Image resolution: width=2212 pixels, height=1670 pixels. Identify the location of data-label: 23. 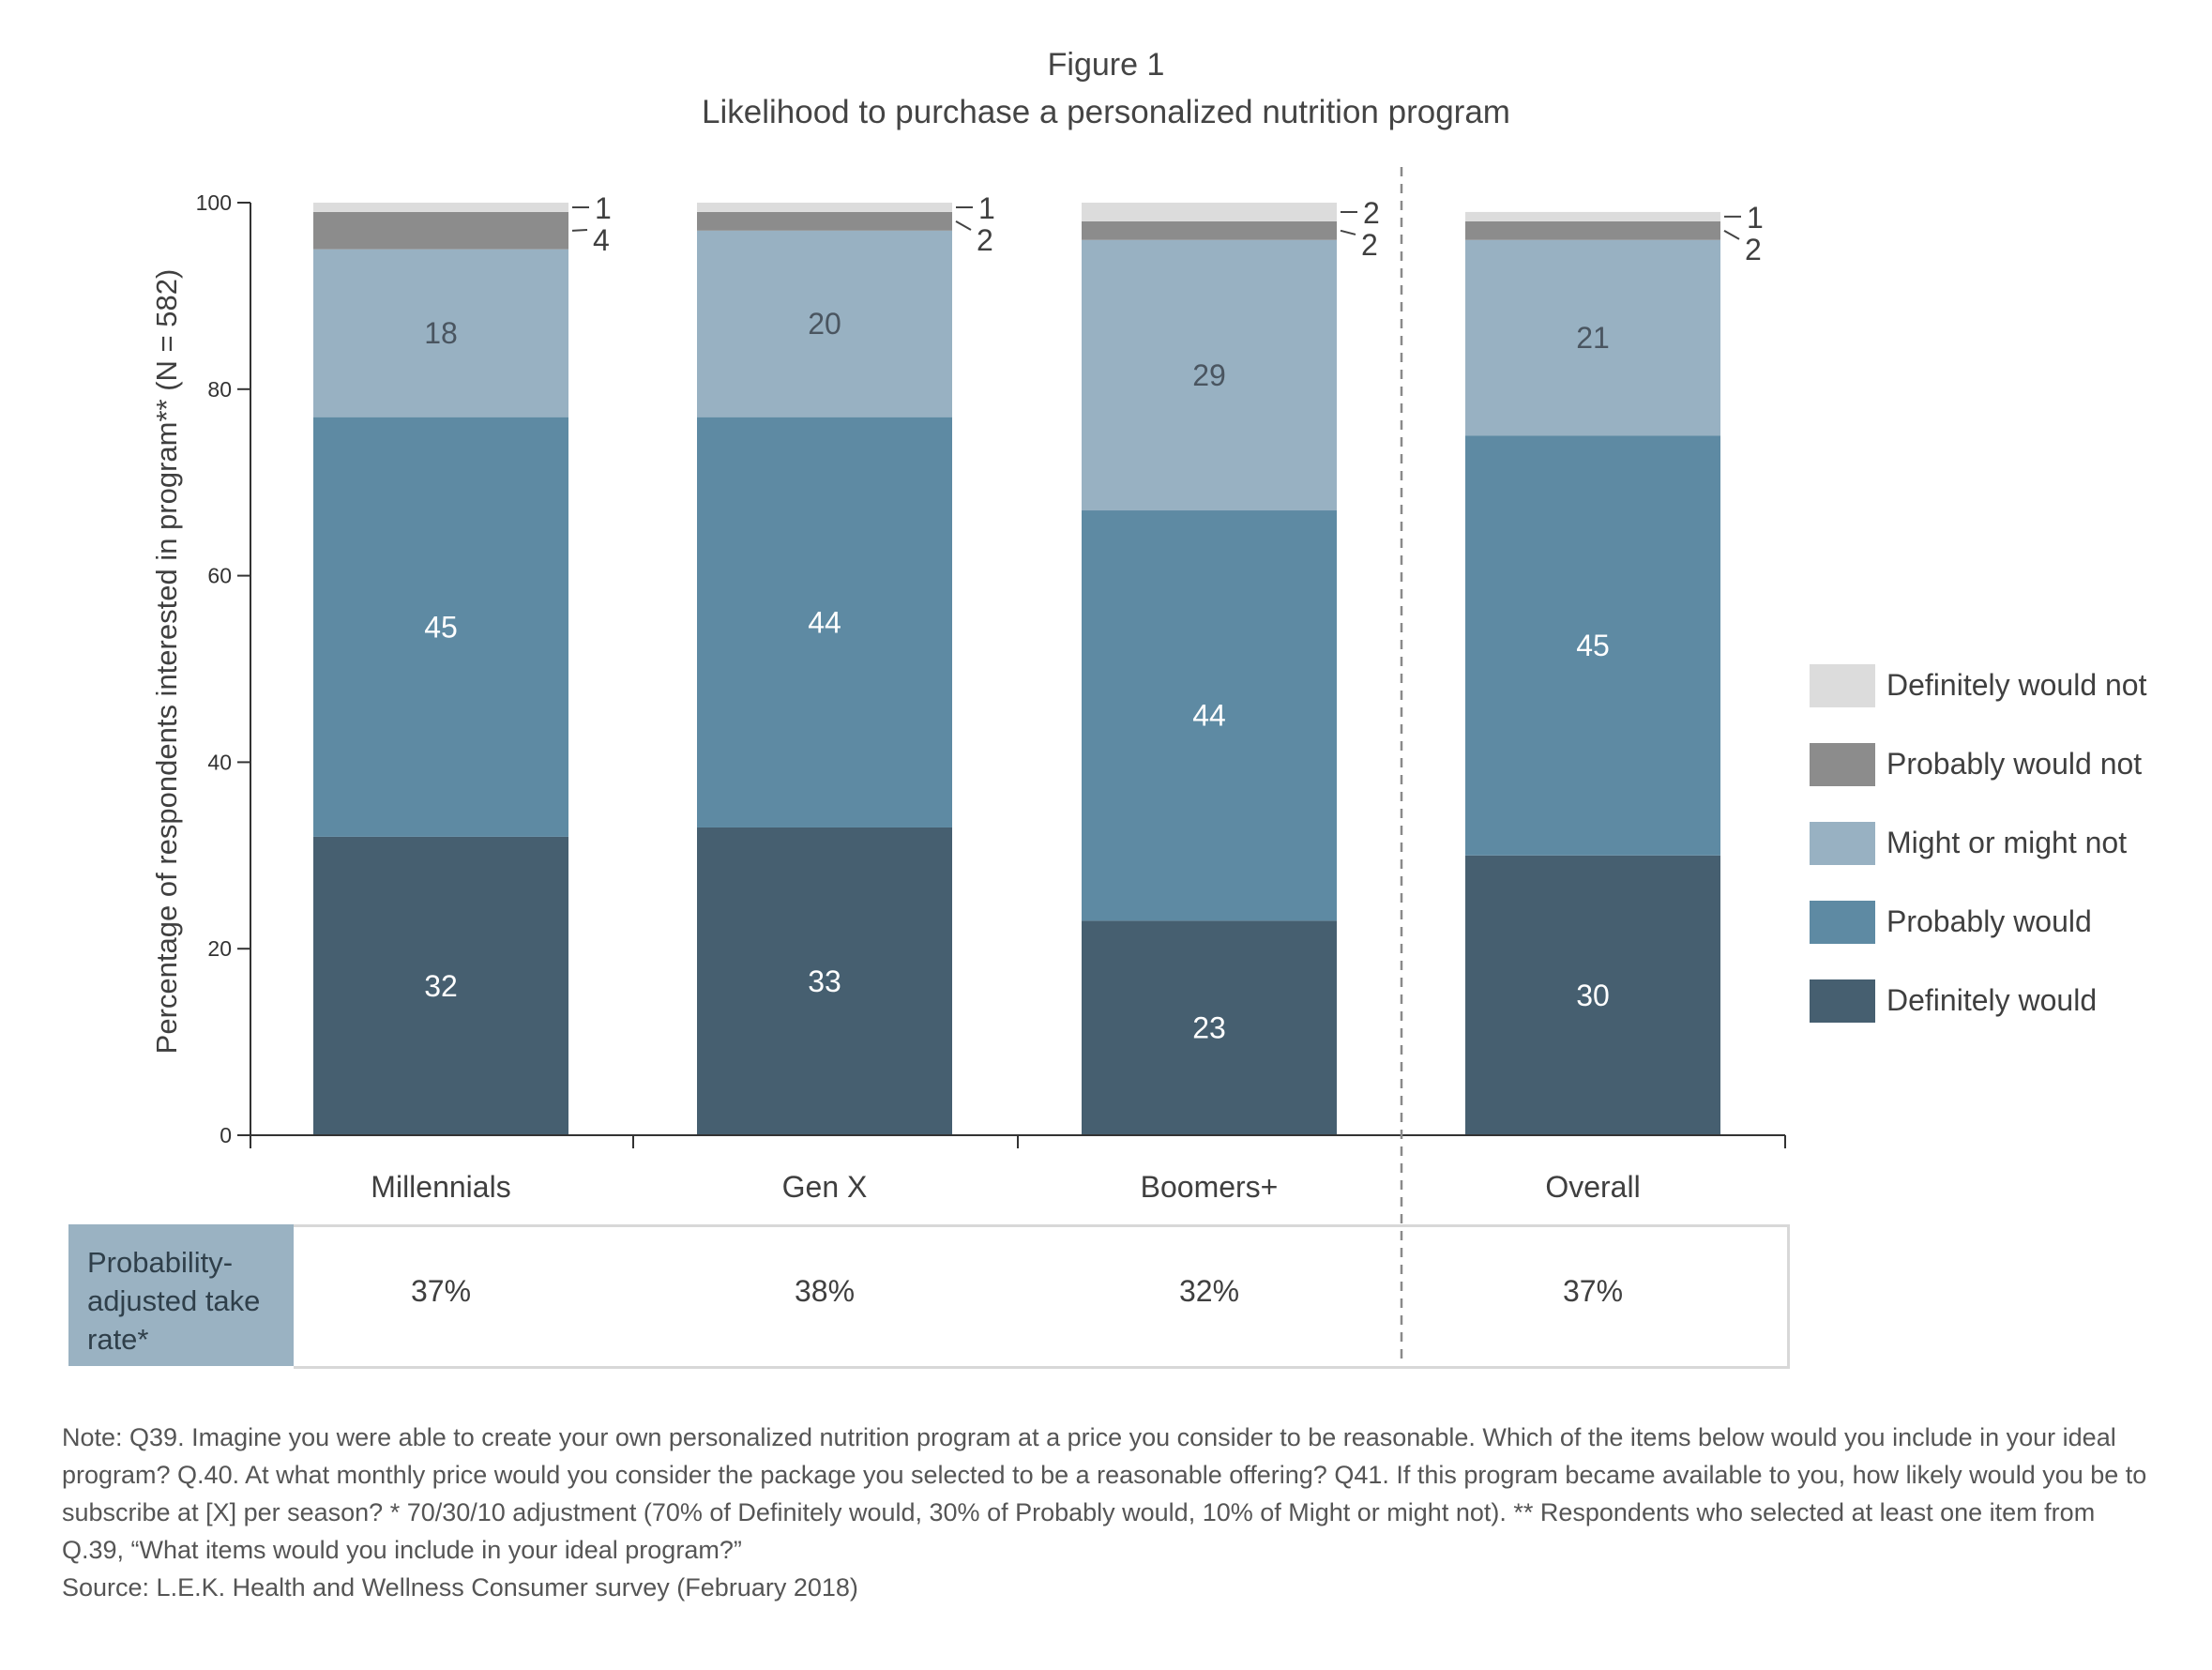
(1209, 1028).